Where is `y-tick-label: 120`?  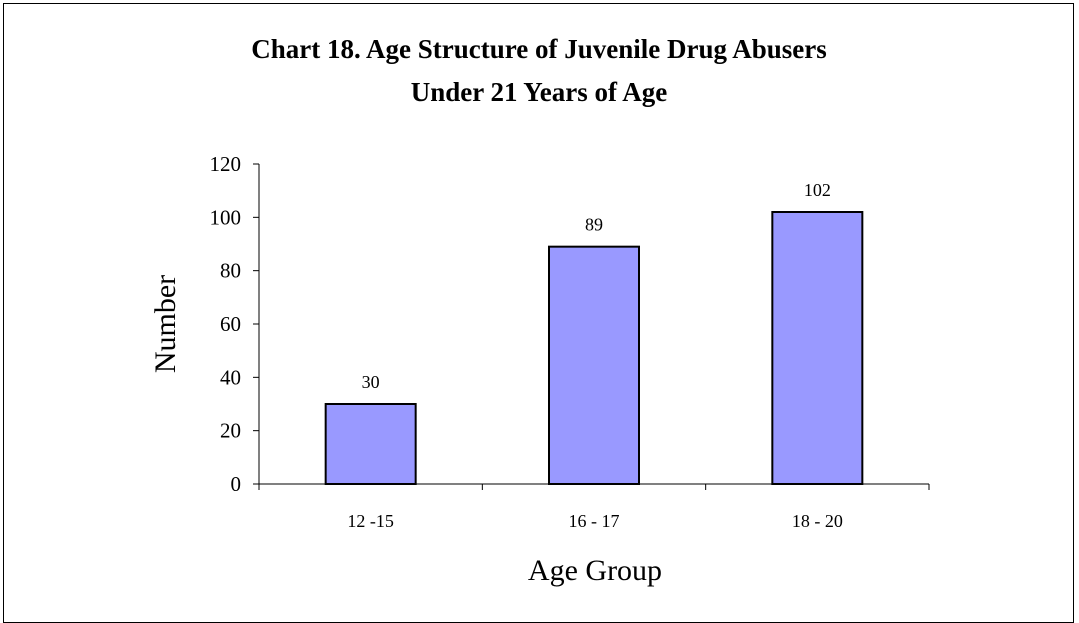
y-tick-label: 120 is located at coordinates (226, 164).